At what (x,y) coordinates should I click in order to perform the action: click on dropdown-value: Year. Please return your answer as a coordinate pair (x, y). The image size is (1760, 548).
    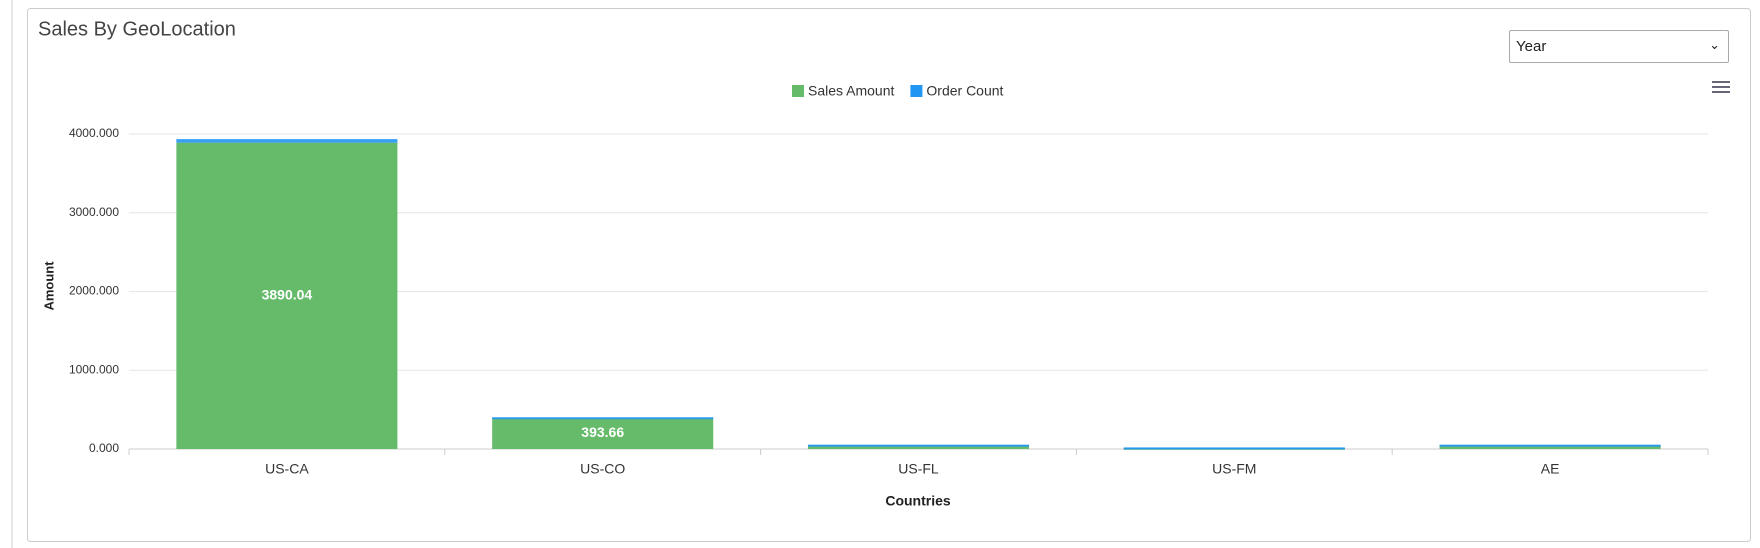
    Looking at the image, I should click on (1531, 46).